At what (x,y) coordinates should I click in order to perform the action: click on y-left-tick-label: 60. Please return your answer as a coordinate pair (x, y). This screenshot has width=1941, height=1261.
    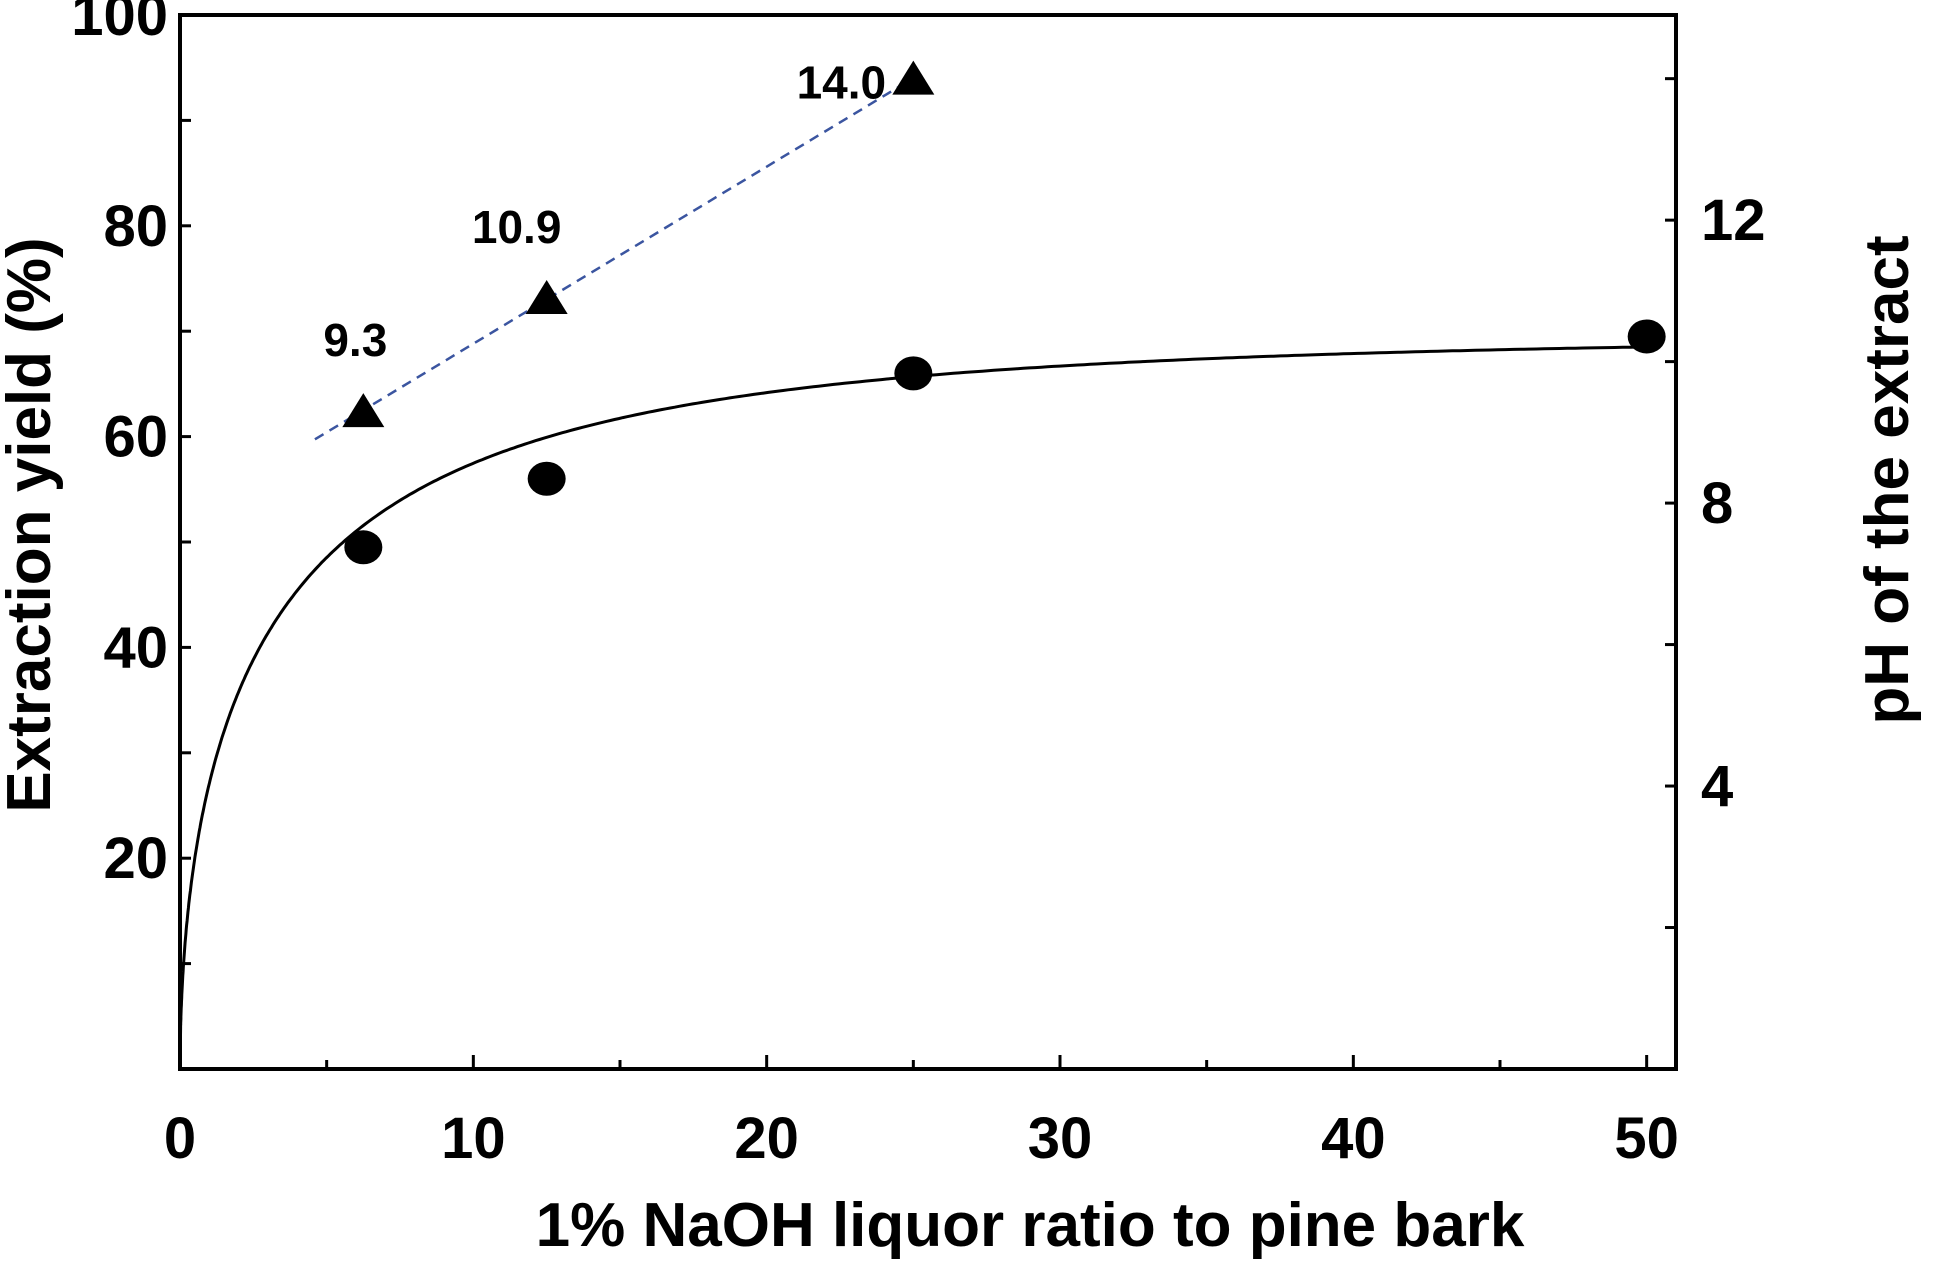
    Looking at the image, I should click on (135, 437).